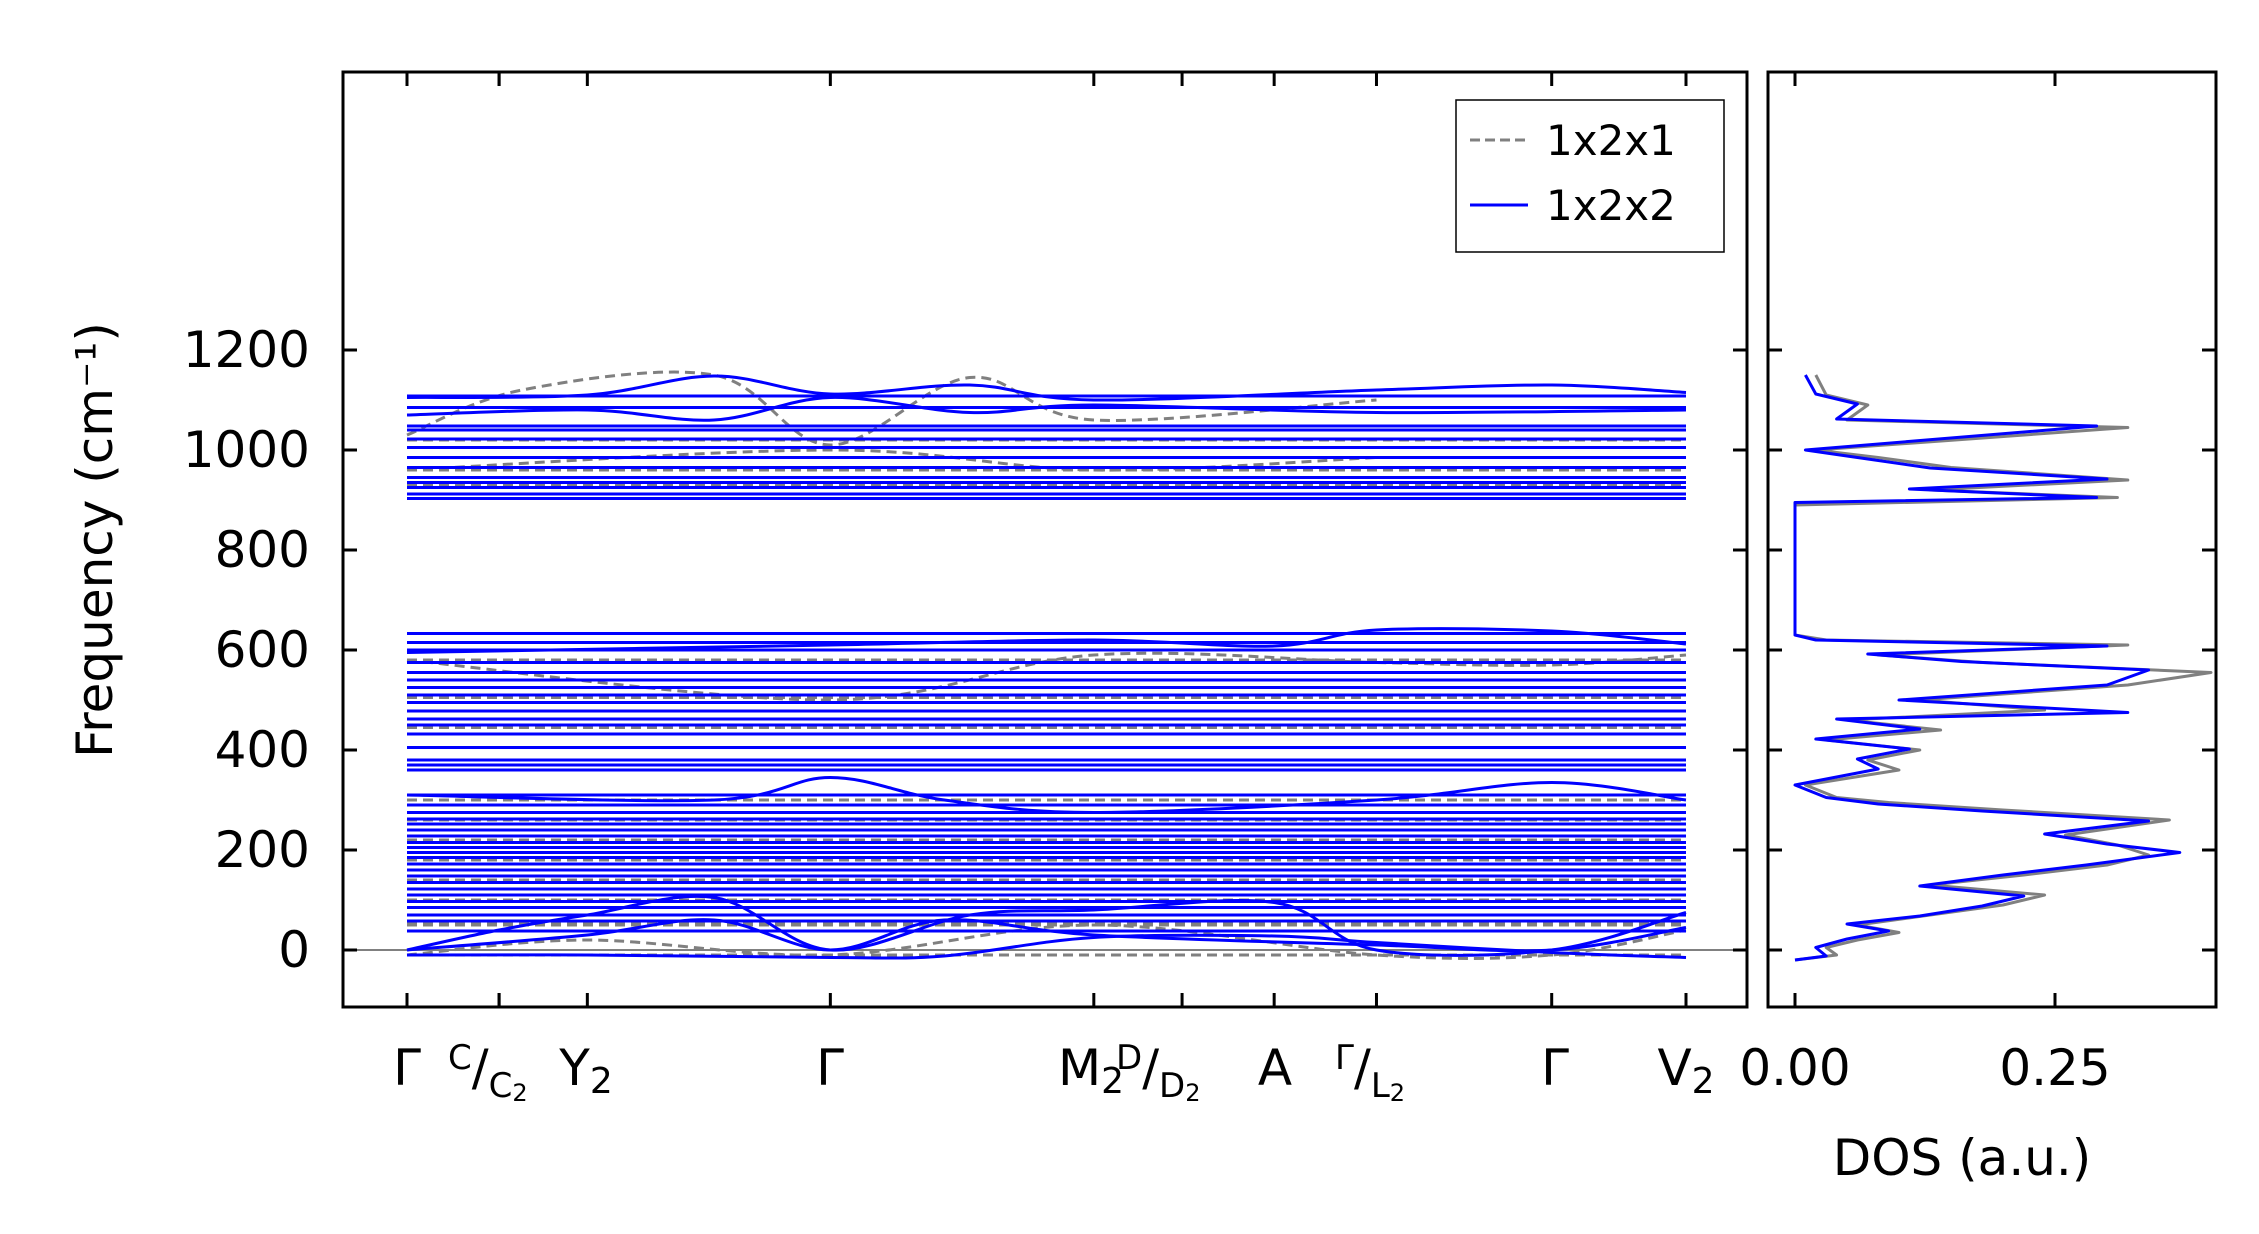 The image size is (2259, 1234). Describe the element at coordinates (407, 1068) in the screenshot. I see `x-tick-label-gamma-1: Γ` at that location.